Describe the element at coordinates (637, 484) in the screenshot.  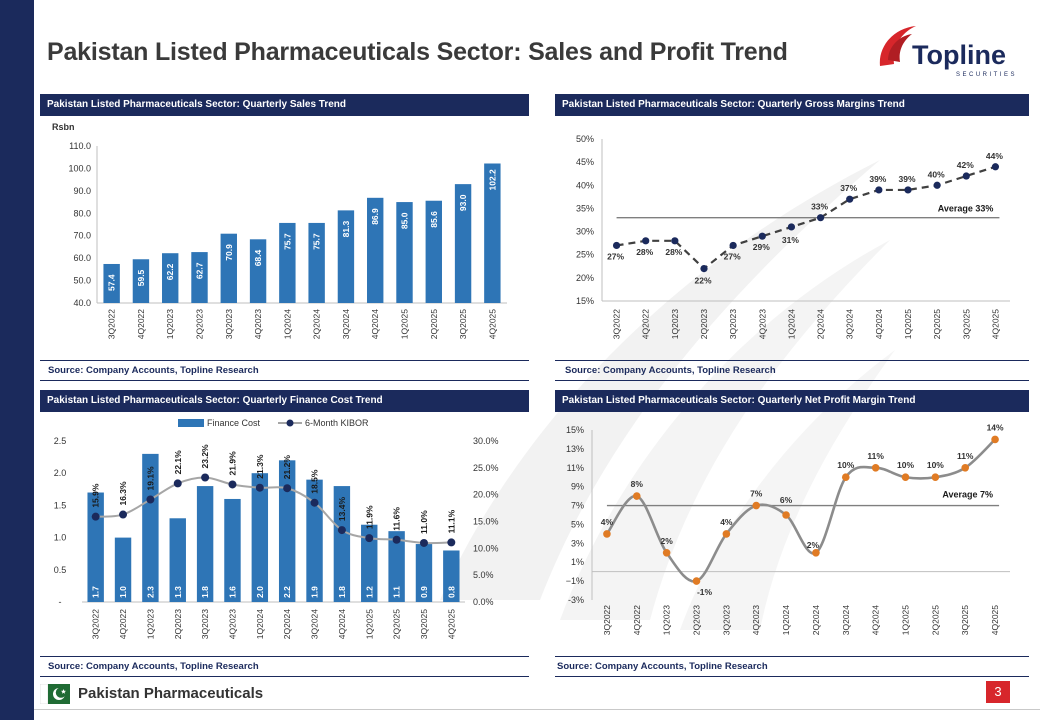
I see `net-profit-value-label: 8%` at that location.